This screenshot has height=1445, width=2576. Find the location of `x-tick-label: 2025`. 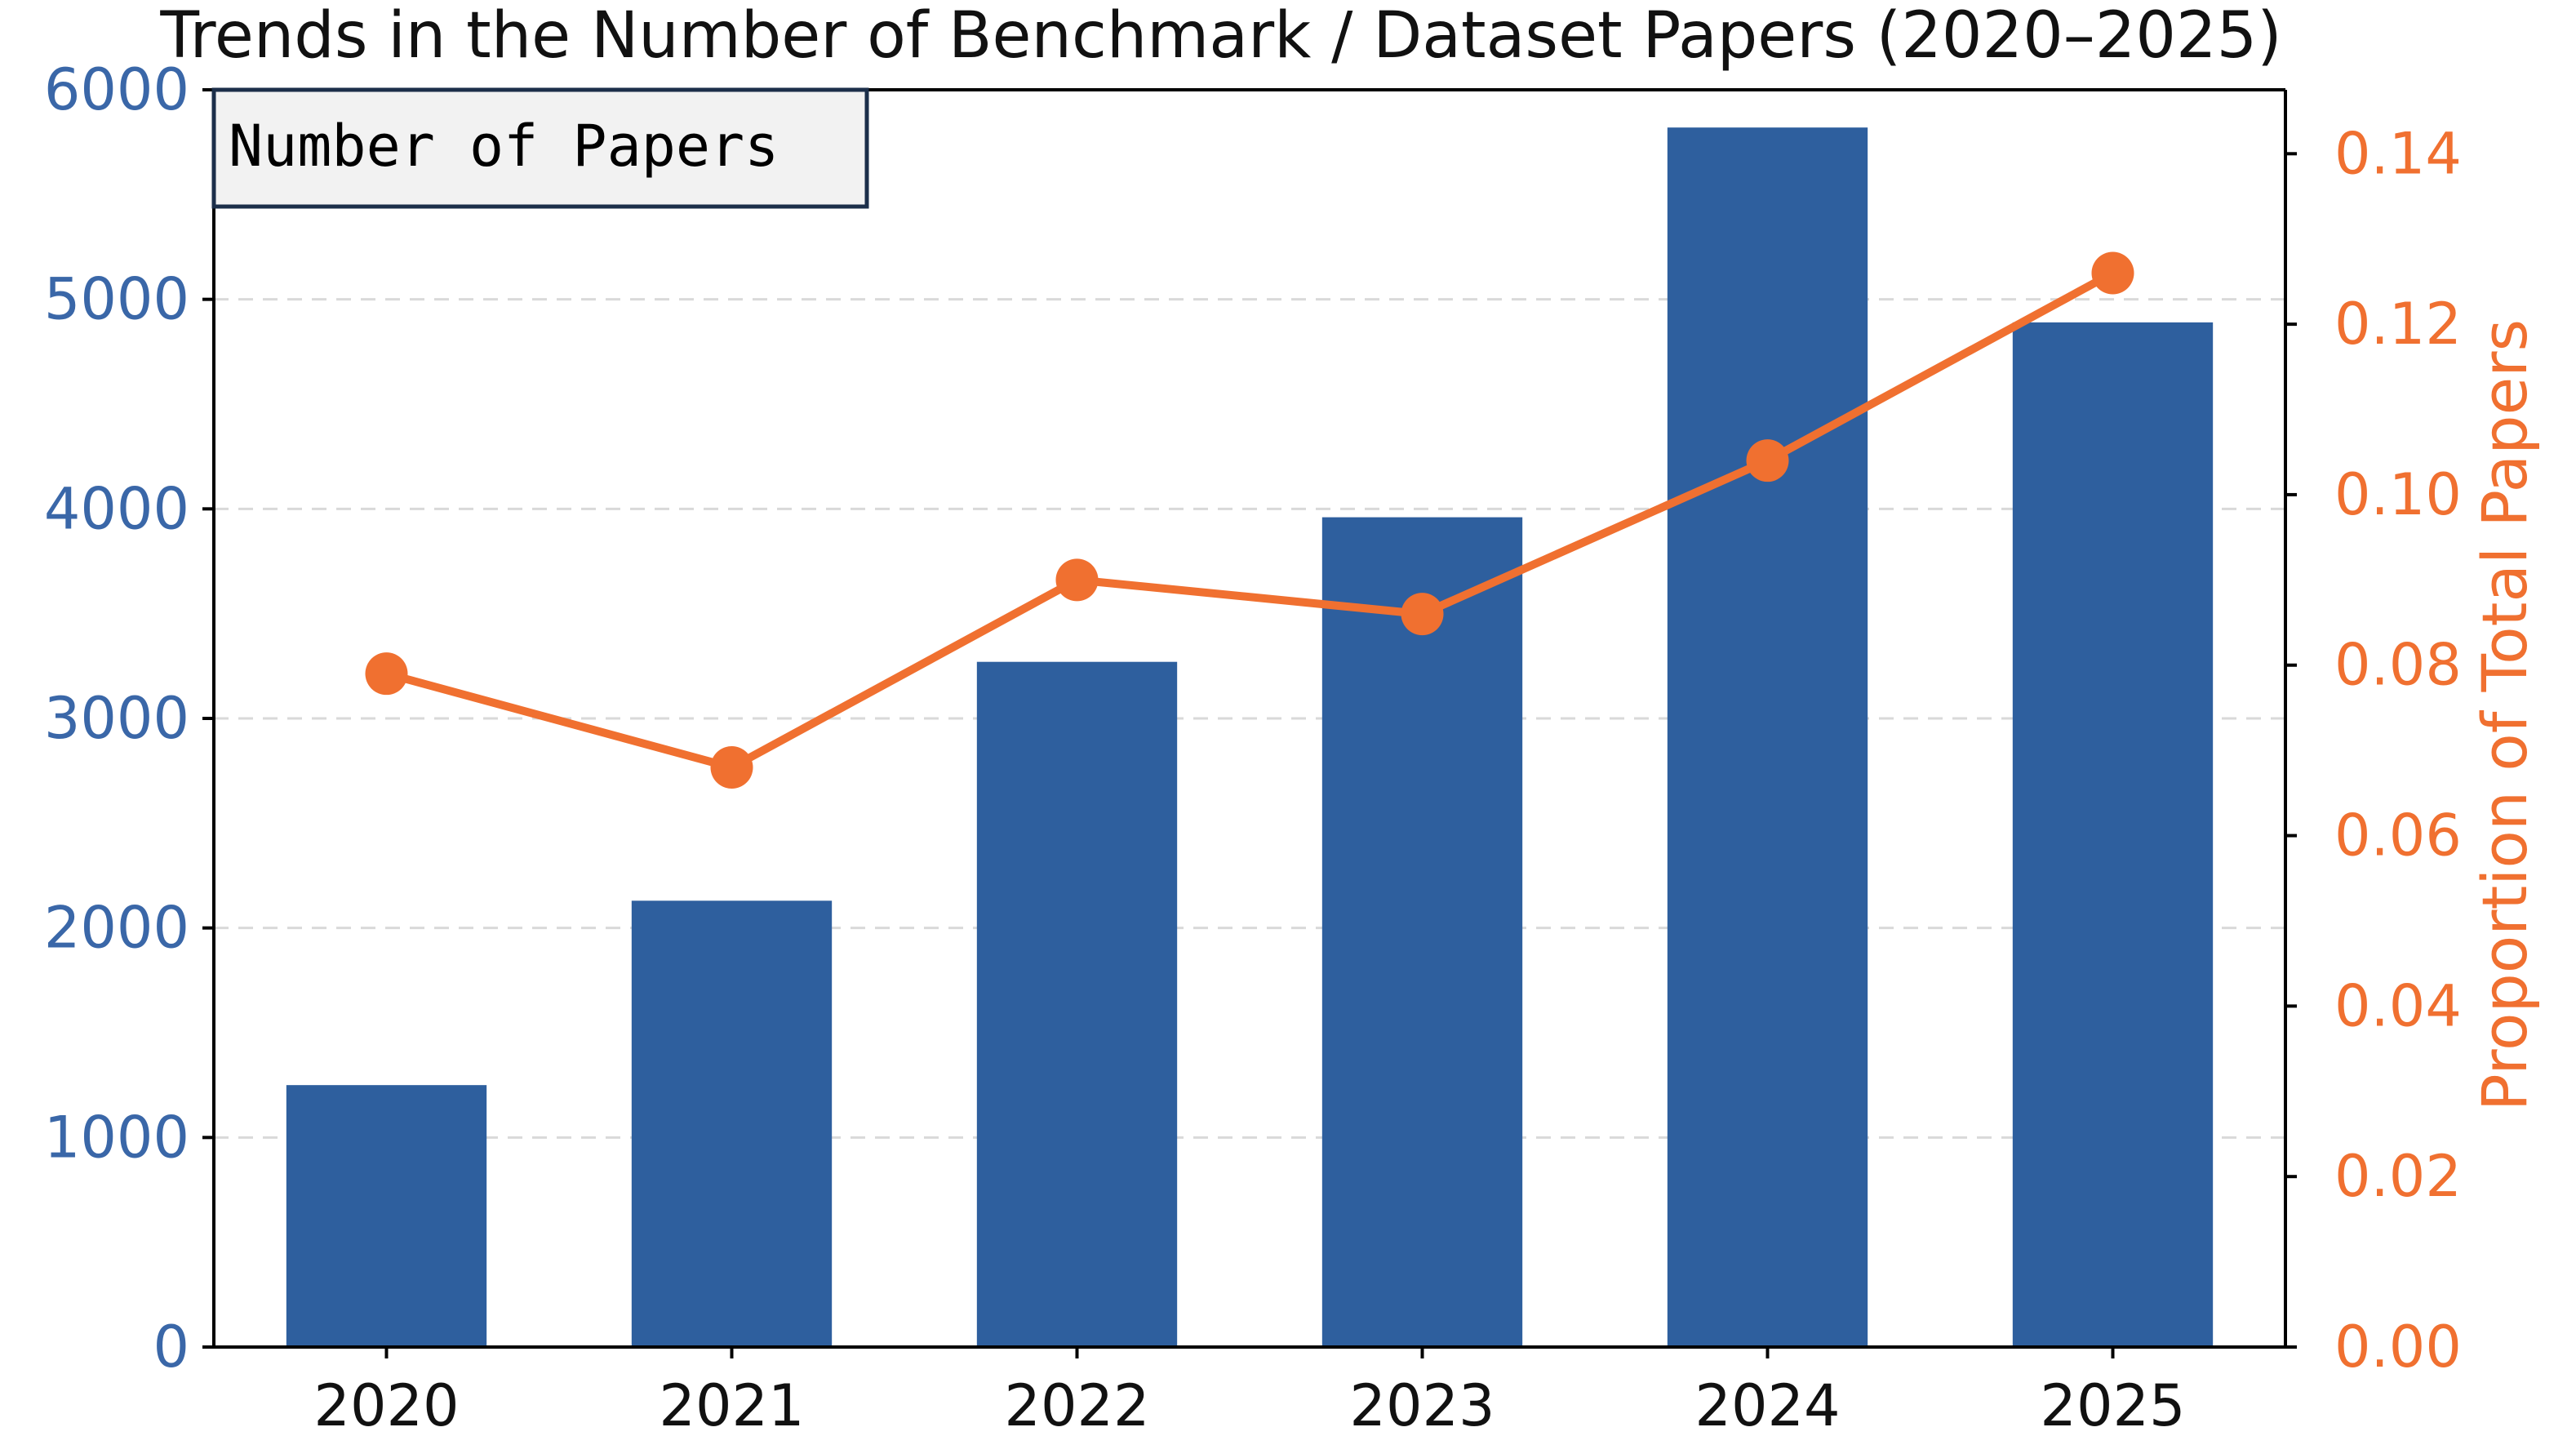

x-tick-label: 2025 is located at coordinates (2112, 1405).